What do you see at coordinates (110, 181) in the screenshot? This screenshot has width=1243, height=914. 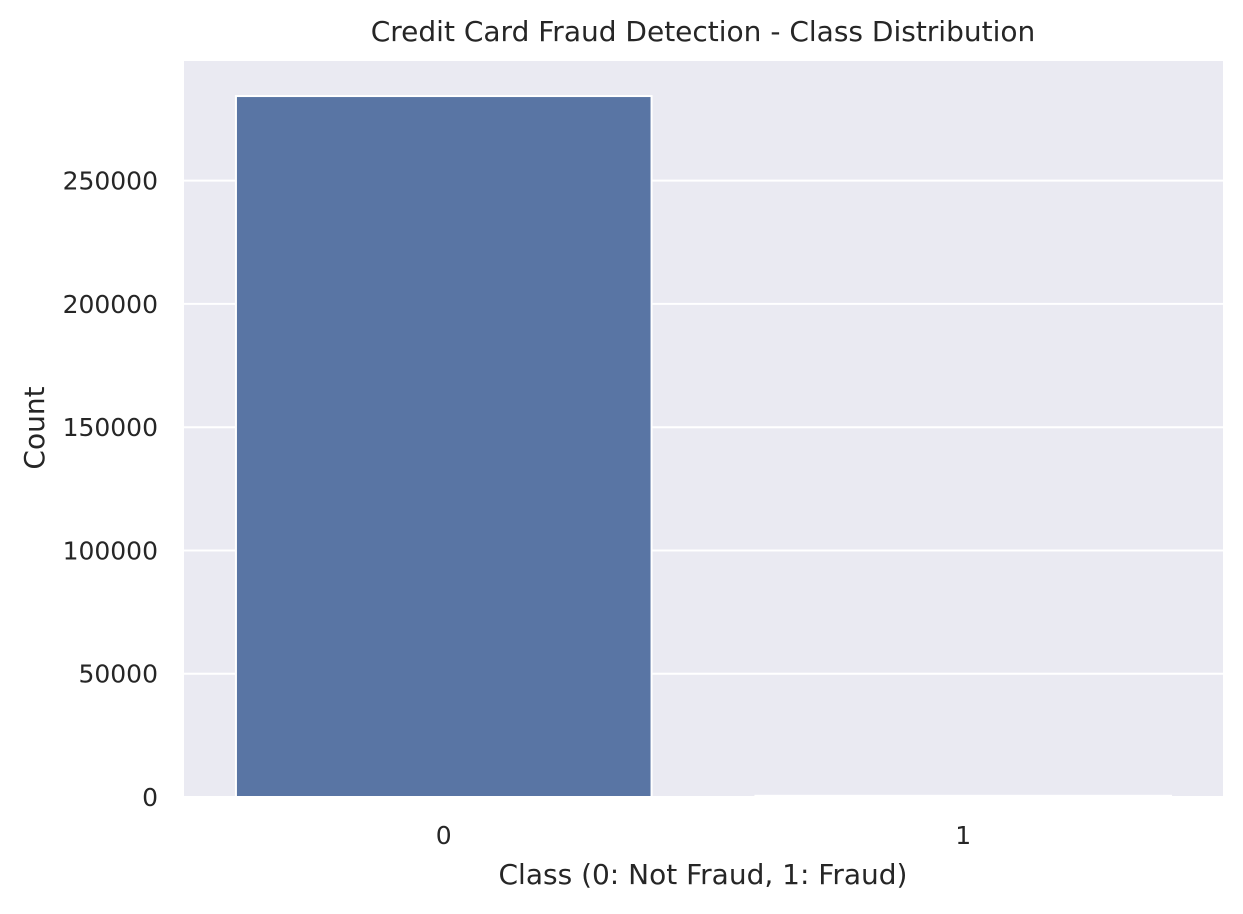 I see `y-tick-label: 250000` at bounding box center [110, 181].